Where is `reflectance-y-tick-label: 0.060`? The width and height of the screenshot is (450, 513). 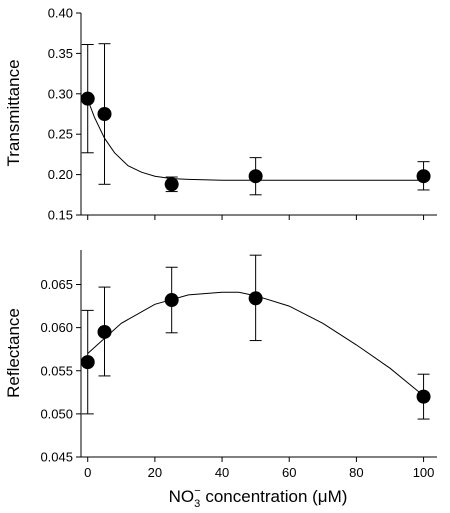 reflectance-y-tick-label: 0.060 is located at coordinates (56, 327).